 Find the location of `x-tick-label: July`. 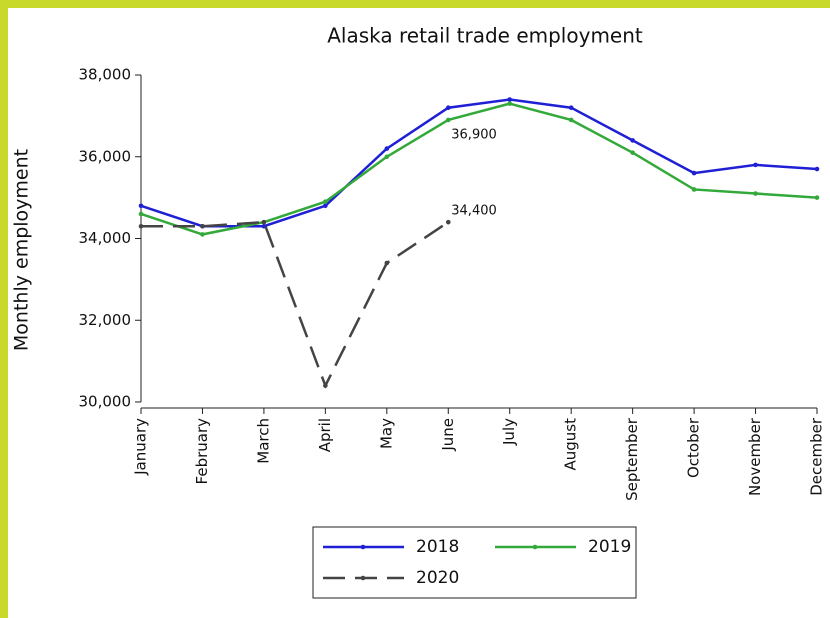

x-tick-label: July is located at coordinates (509, 432).